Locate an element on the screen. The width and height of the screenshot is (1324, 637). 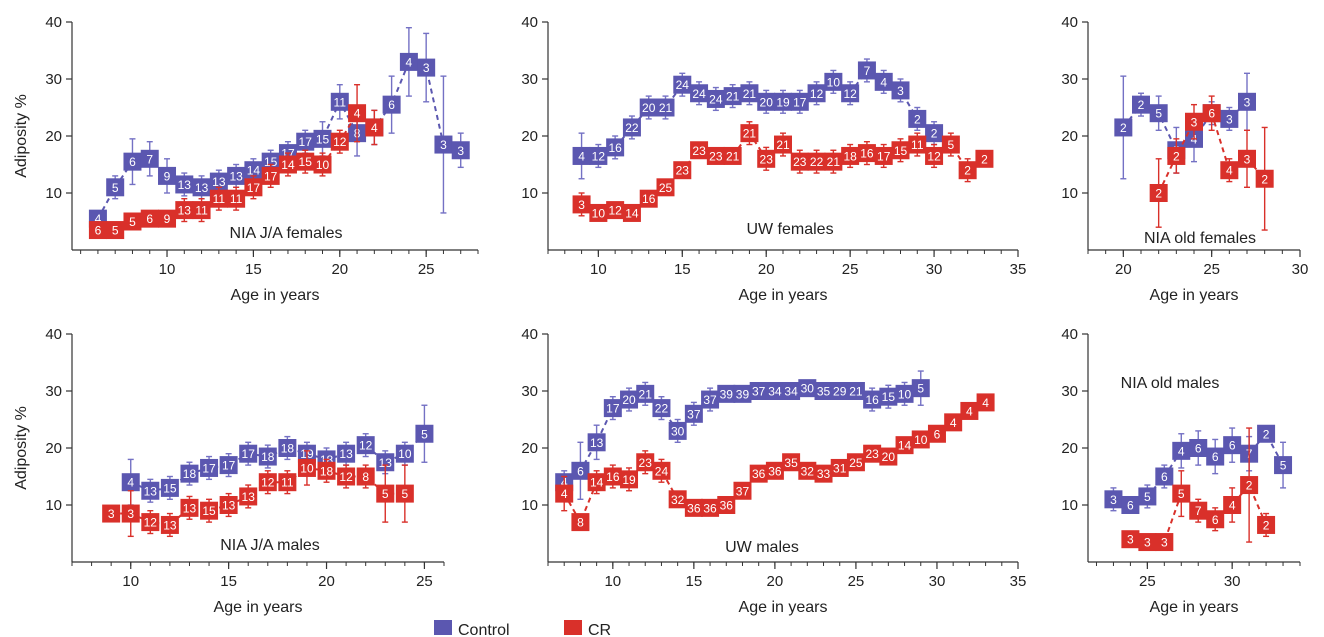
x-tick-label: 25 is located at coordinates (424, 581).